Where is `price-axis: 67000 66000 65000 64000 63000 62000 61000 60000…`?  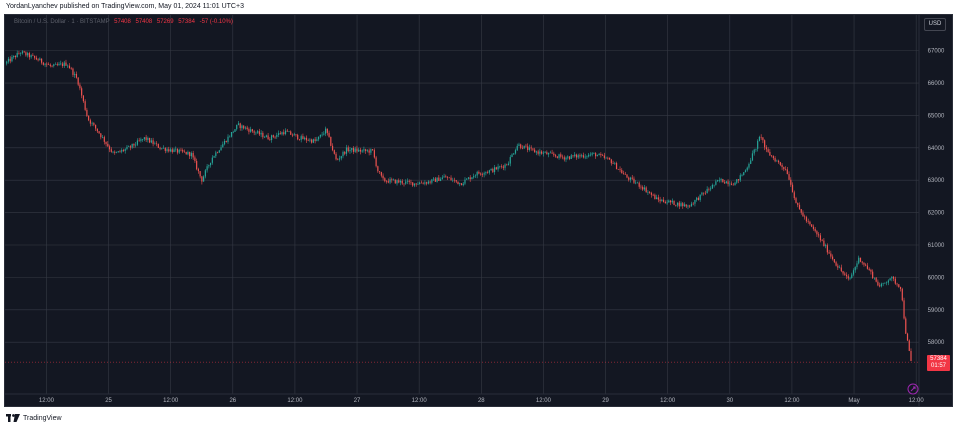
price-axis: 67000 66000 65000 64000 63000 62000 61000 60000… is located at coordinates (936, 198).